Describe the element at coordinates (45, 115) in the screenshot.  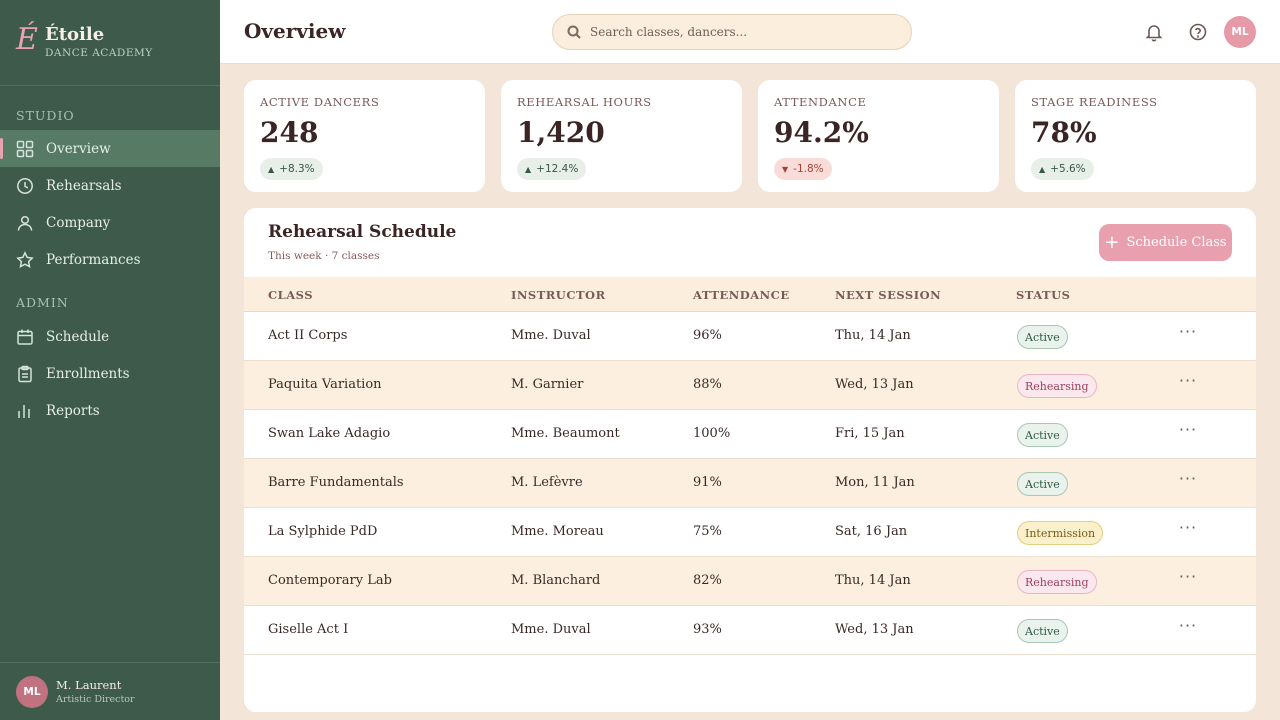
I see `nav-section-studio: STUDIO` at that location.